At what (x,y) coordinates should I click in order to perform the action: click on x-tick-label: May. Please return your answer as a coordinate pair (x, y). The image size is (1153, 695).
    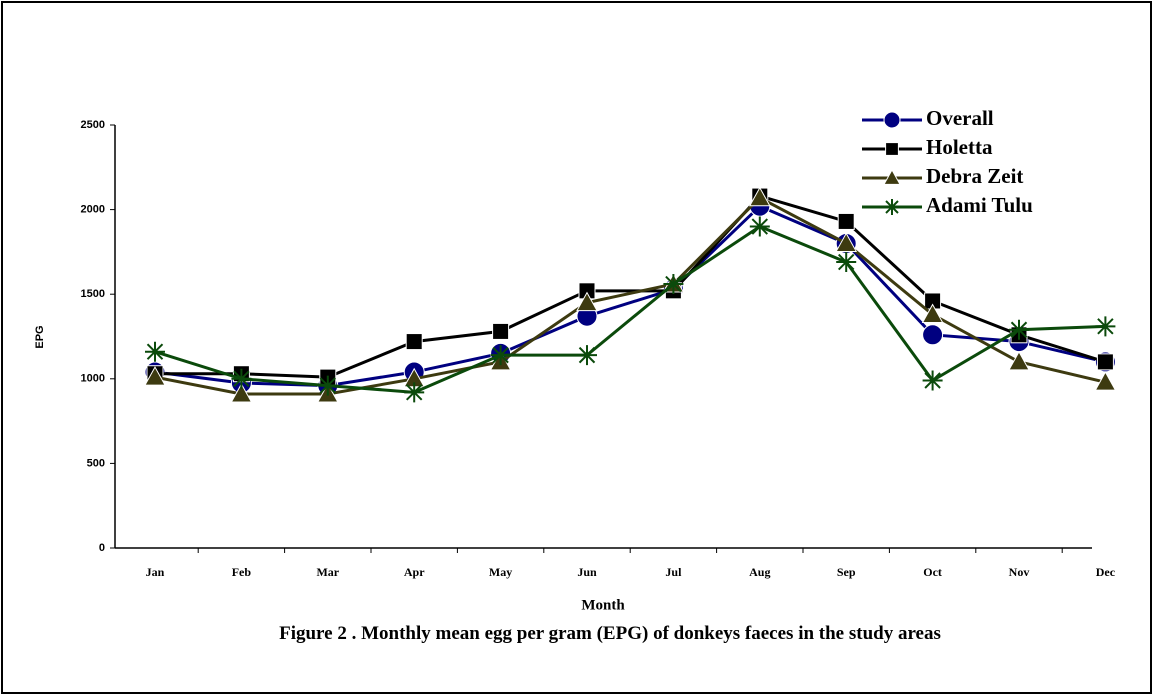
    Looking at the image, I should click on (500, 572).